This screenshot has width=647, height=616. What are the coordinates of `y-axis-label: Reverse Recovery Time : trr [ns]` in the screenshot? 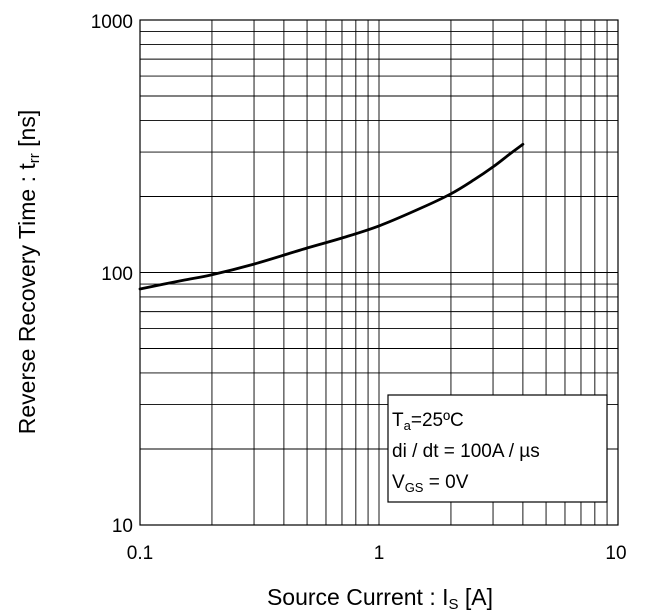 It's located at (28, 272).